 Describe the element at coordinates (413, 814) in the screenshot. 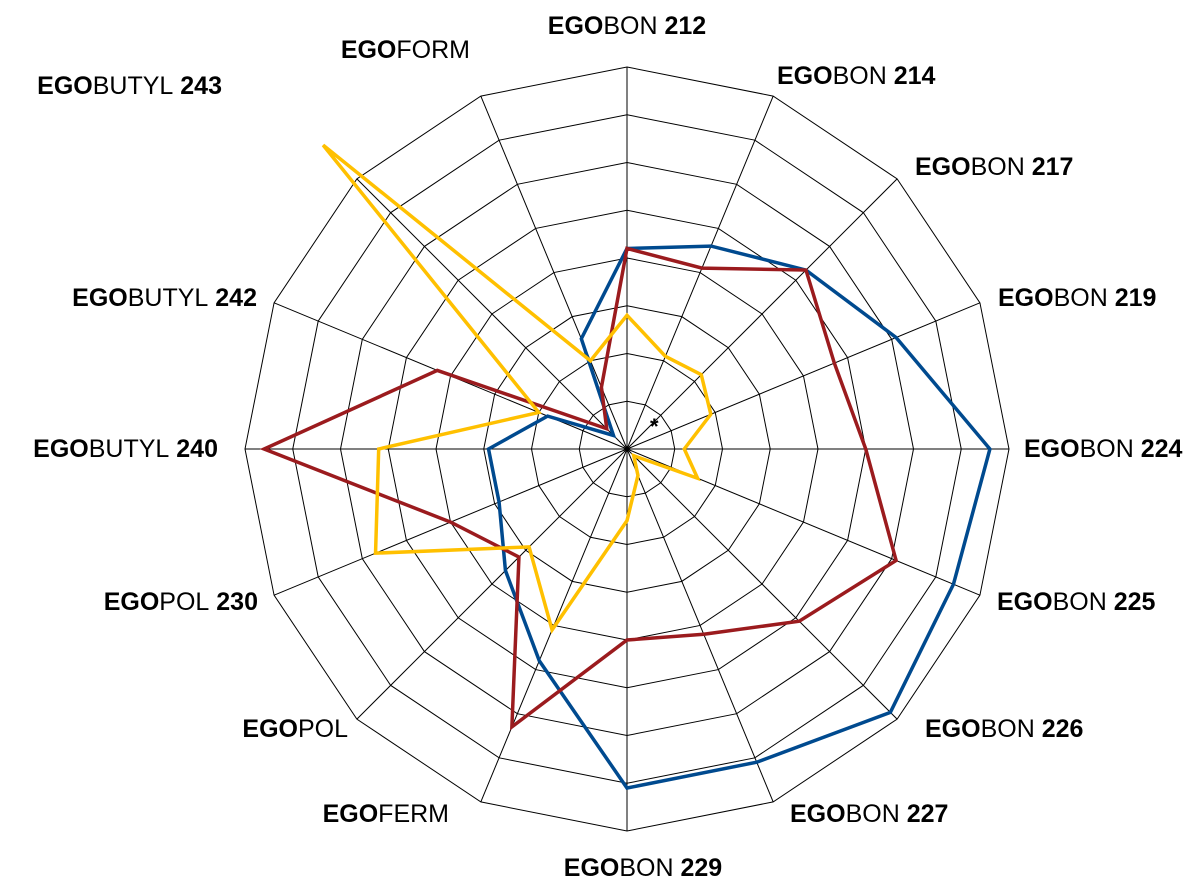

I see `axis-label-name: FERM` at that location.